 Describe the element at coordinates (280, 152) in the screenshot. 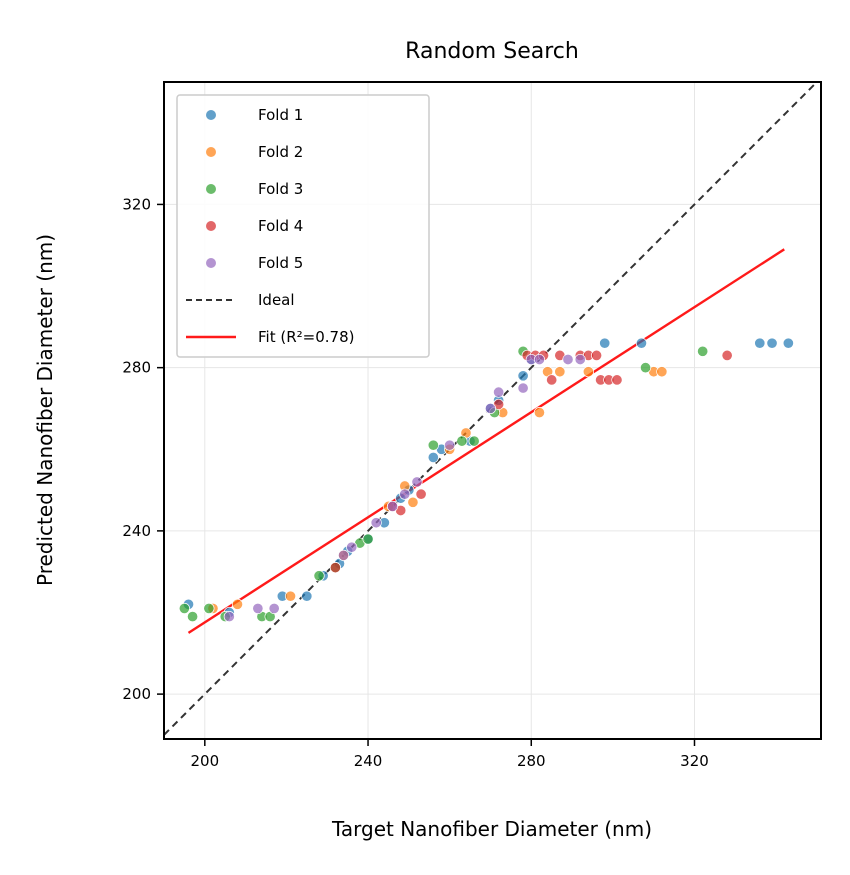

I see `legend-label-fold-2: Fold 2` at that location.